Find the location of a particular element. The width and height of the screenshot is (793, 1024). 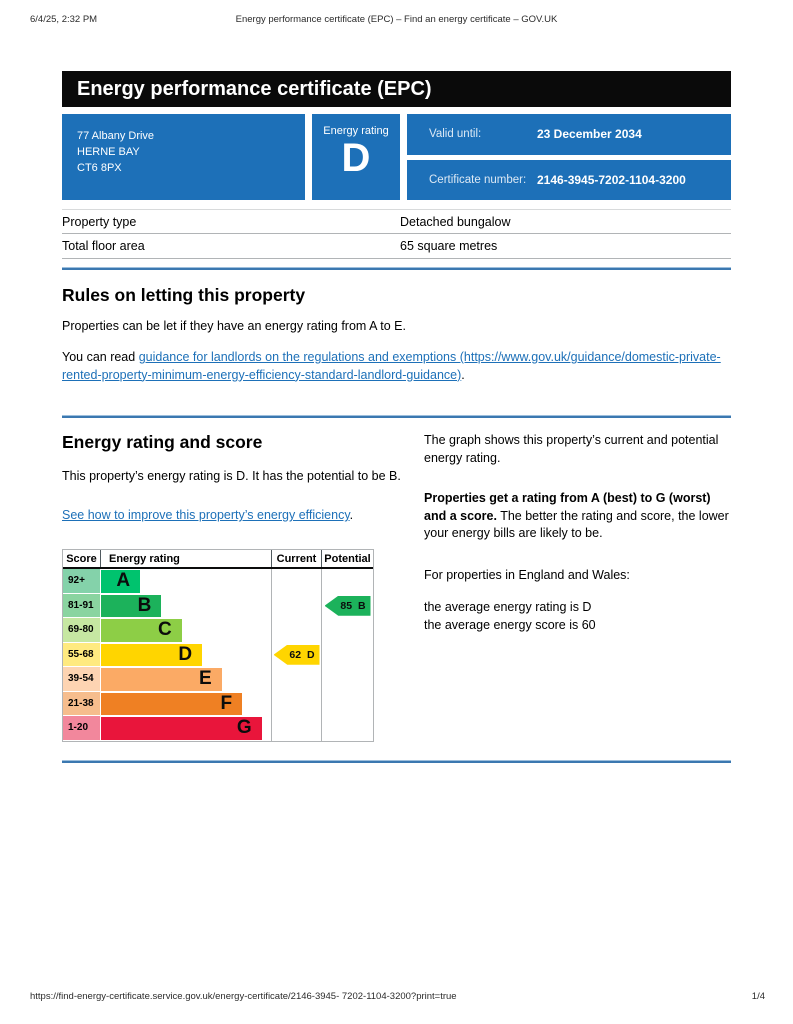

epc-current-cell-c is located at coordinates (296, 630).